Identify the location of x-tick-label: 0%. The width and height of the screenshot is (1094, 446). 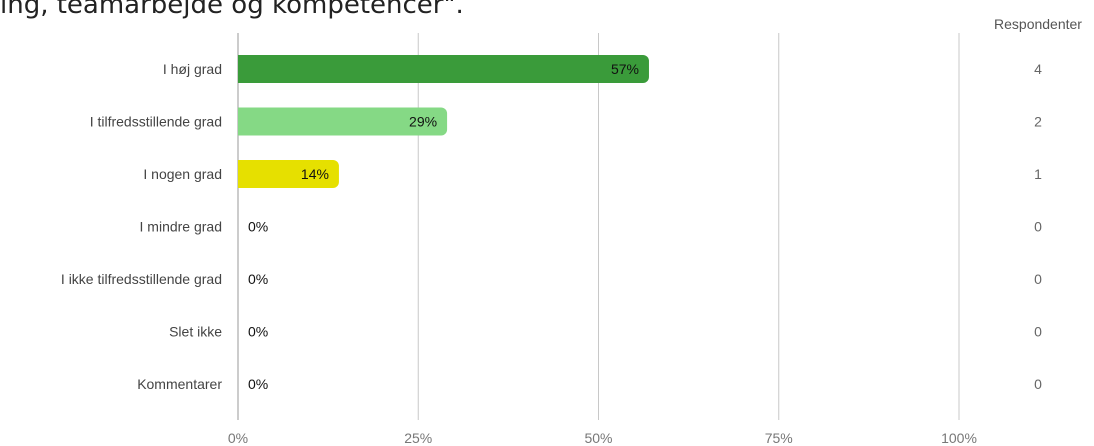
(238, 438).